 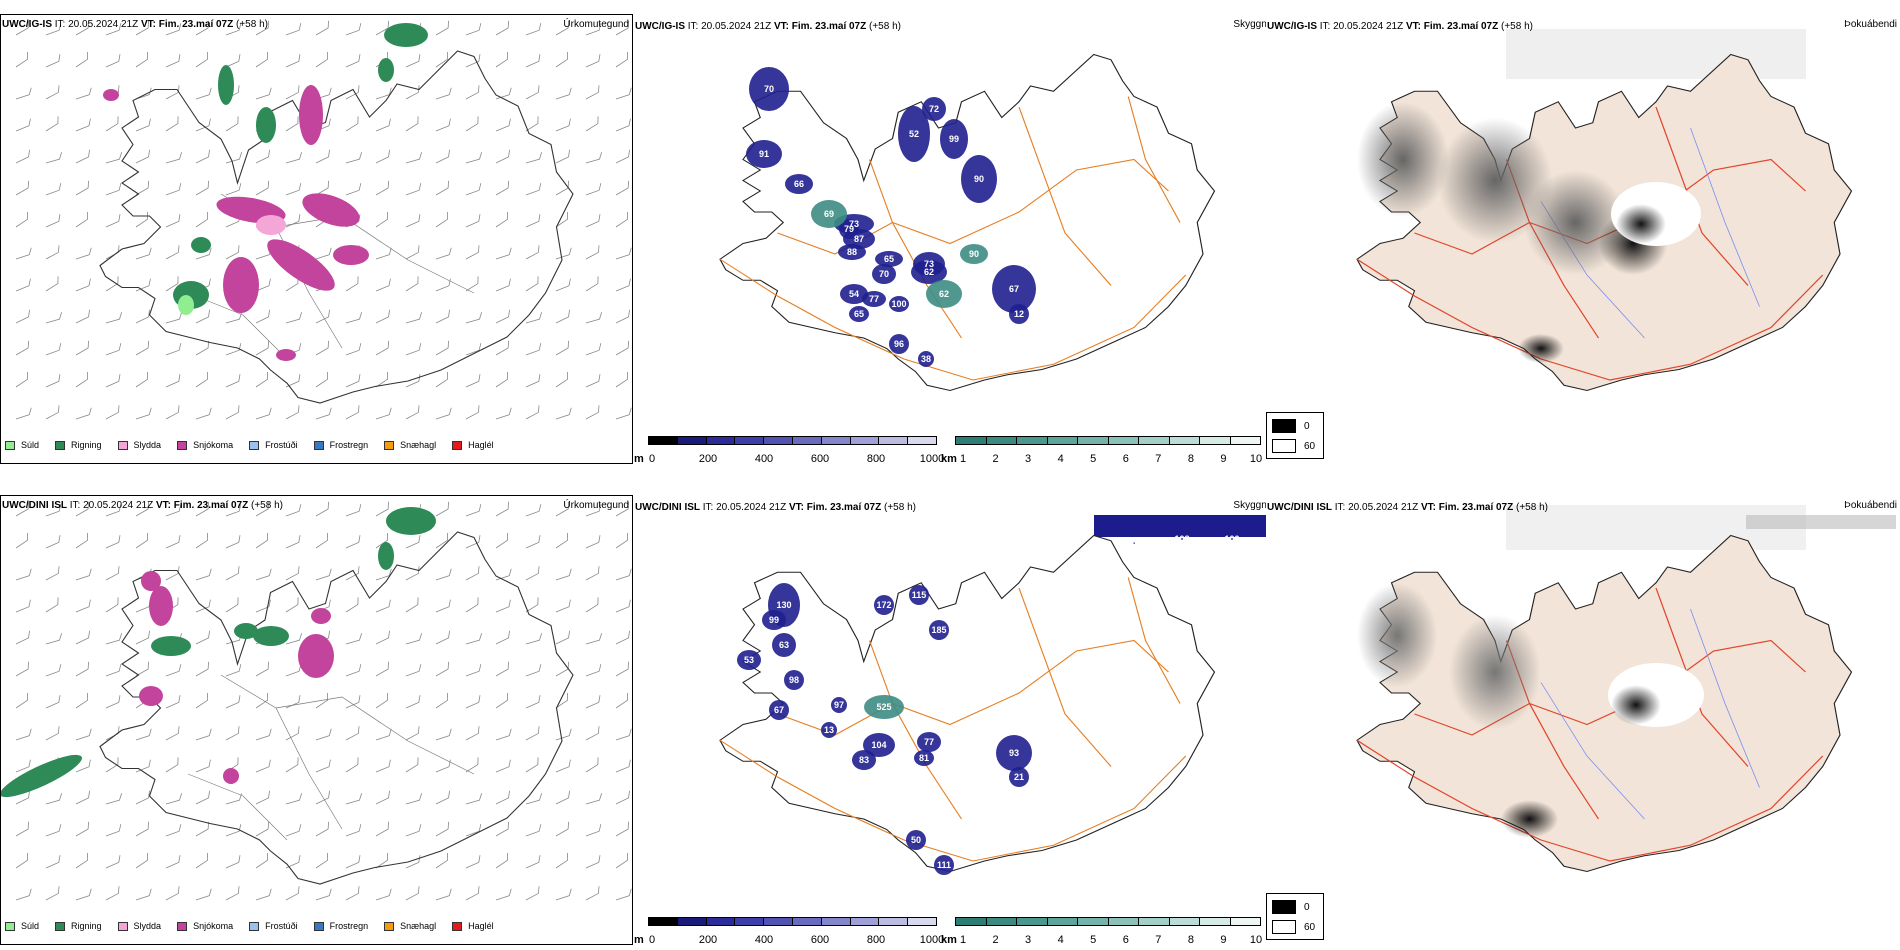 What do you see at coordinates (1295, 435) in the screenshot?
I see `fog-legend: 0 60` at bounding box center [1295, 435].